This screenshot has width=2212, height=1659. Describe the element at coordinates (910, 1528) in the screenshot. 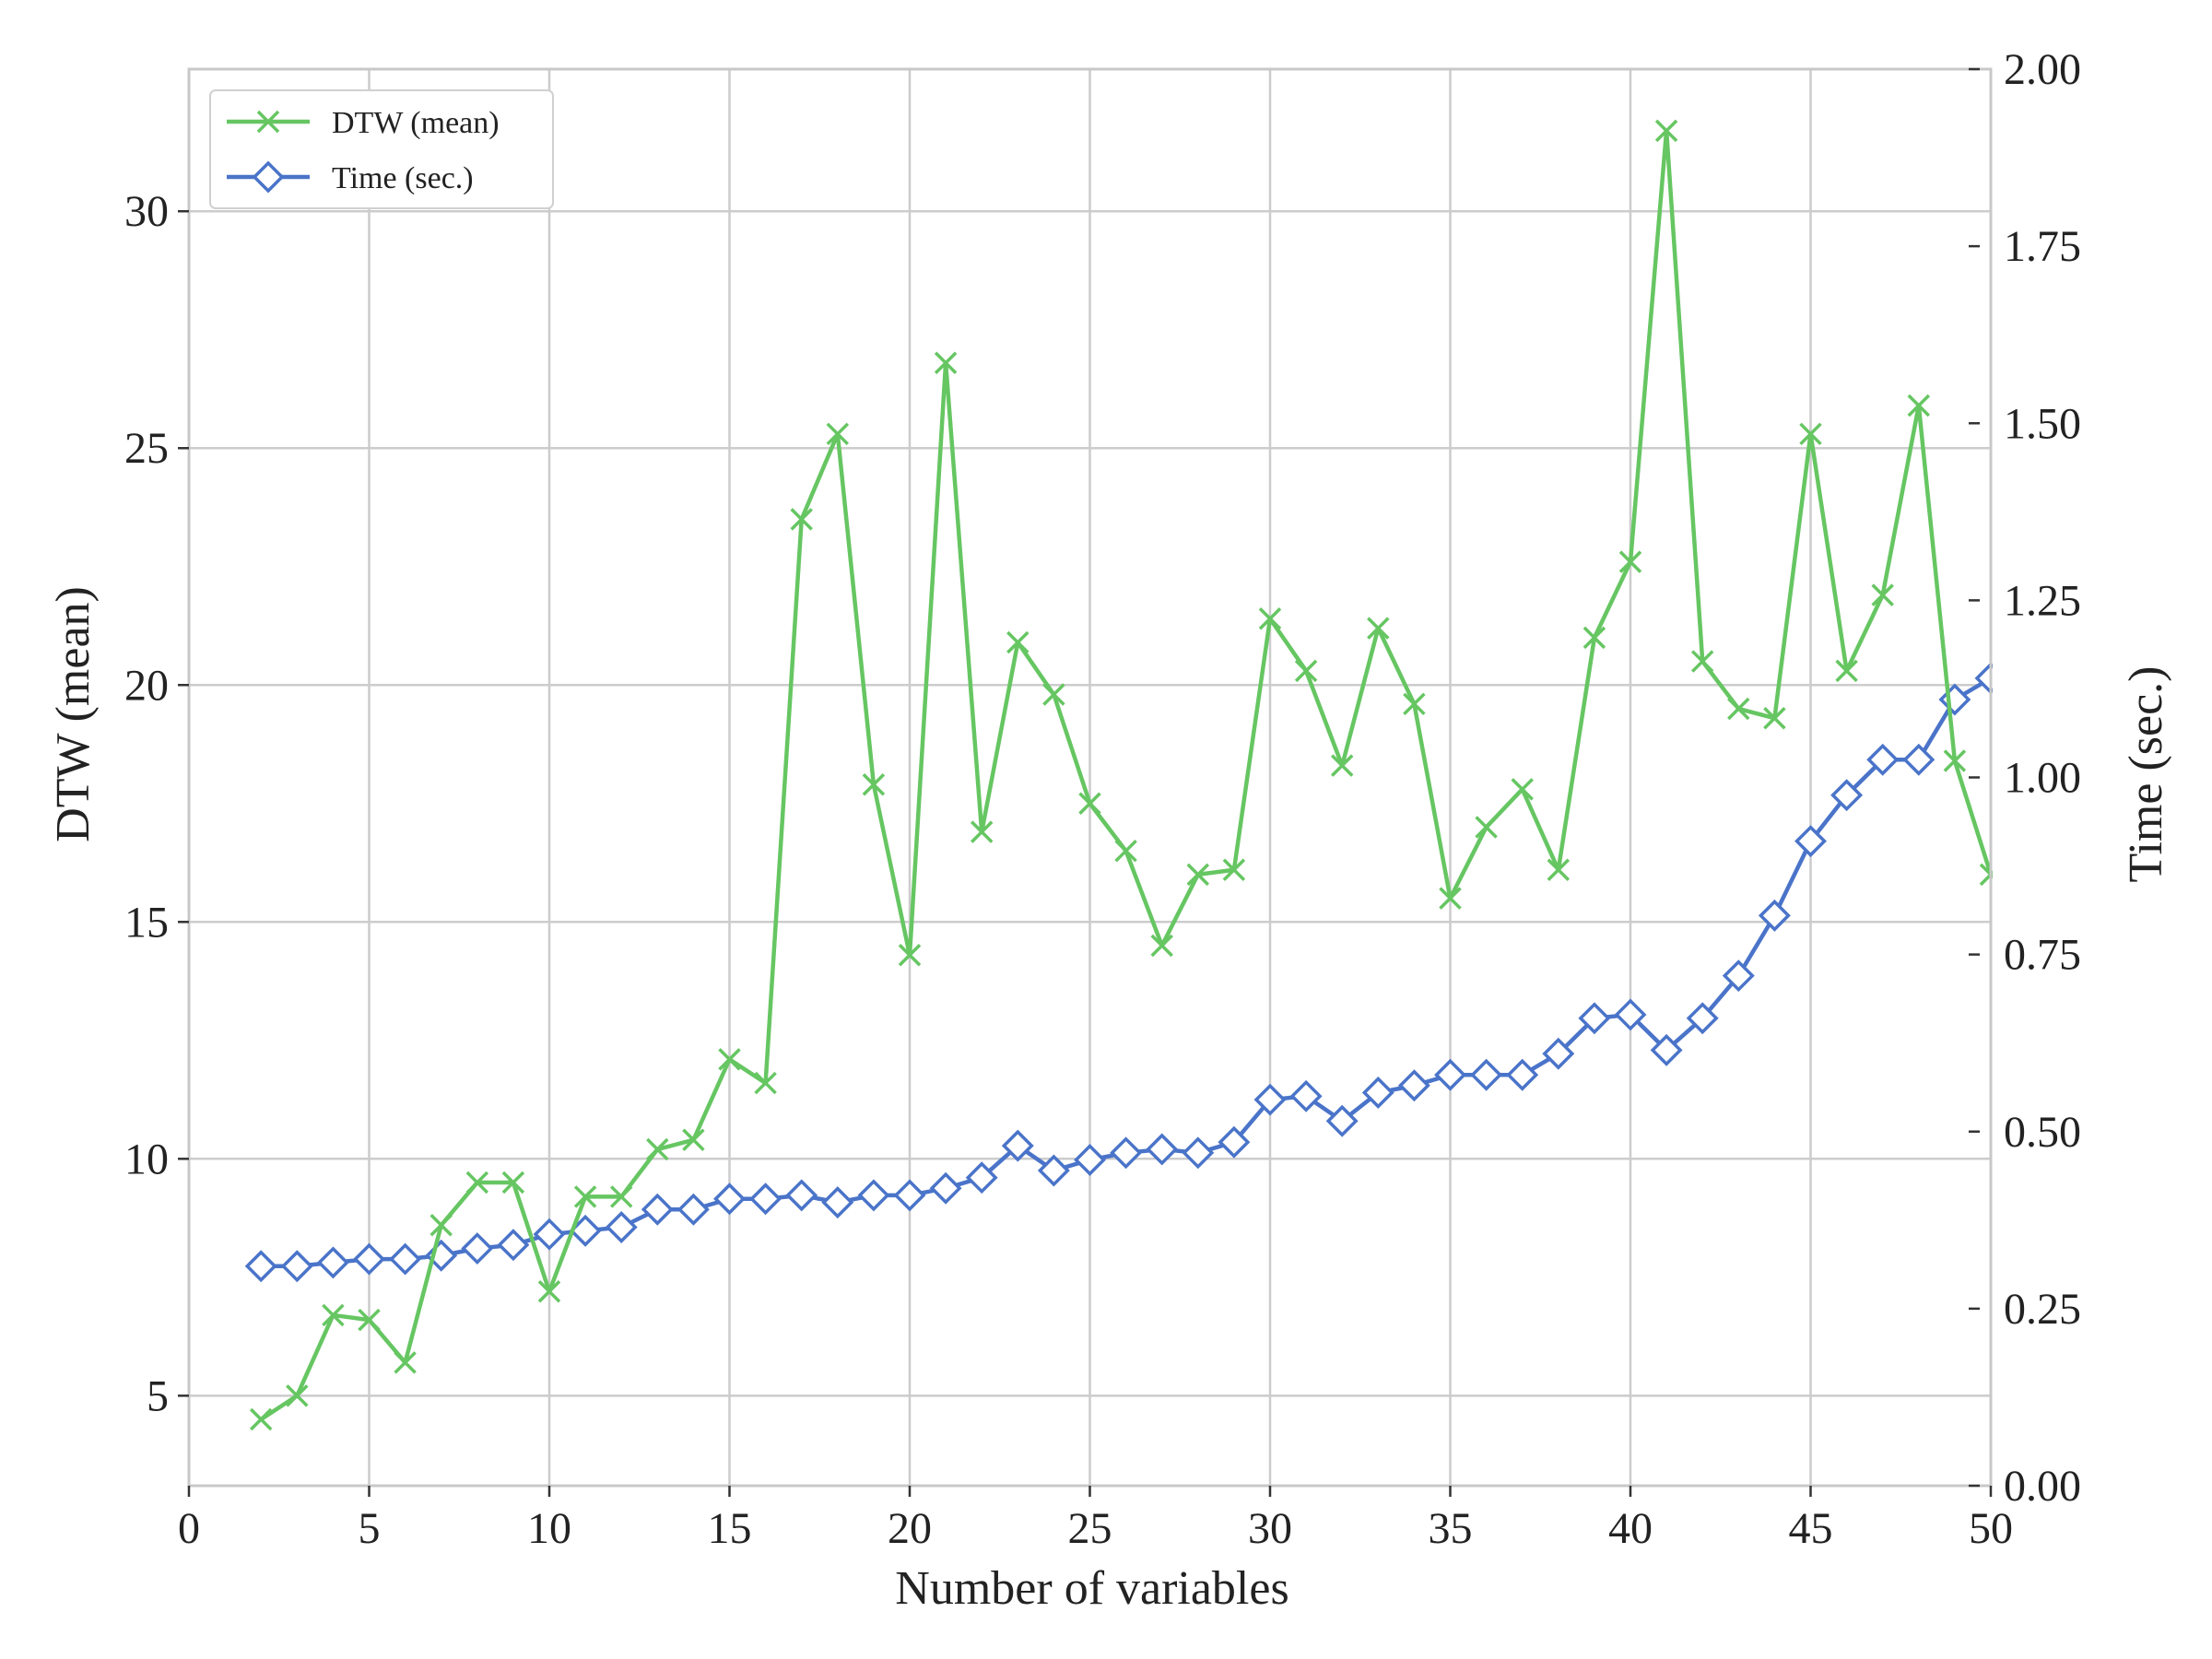

I see `x-tick-label: 20` at that location.